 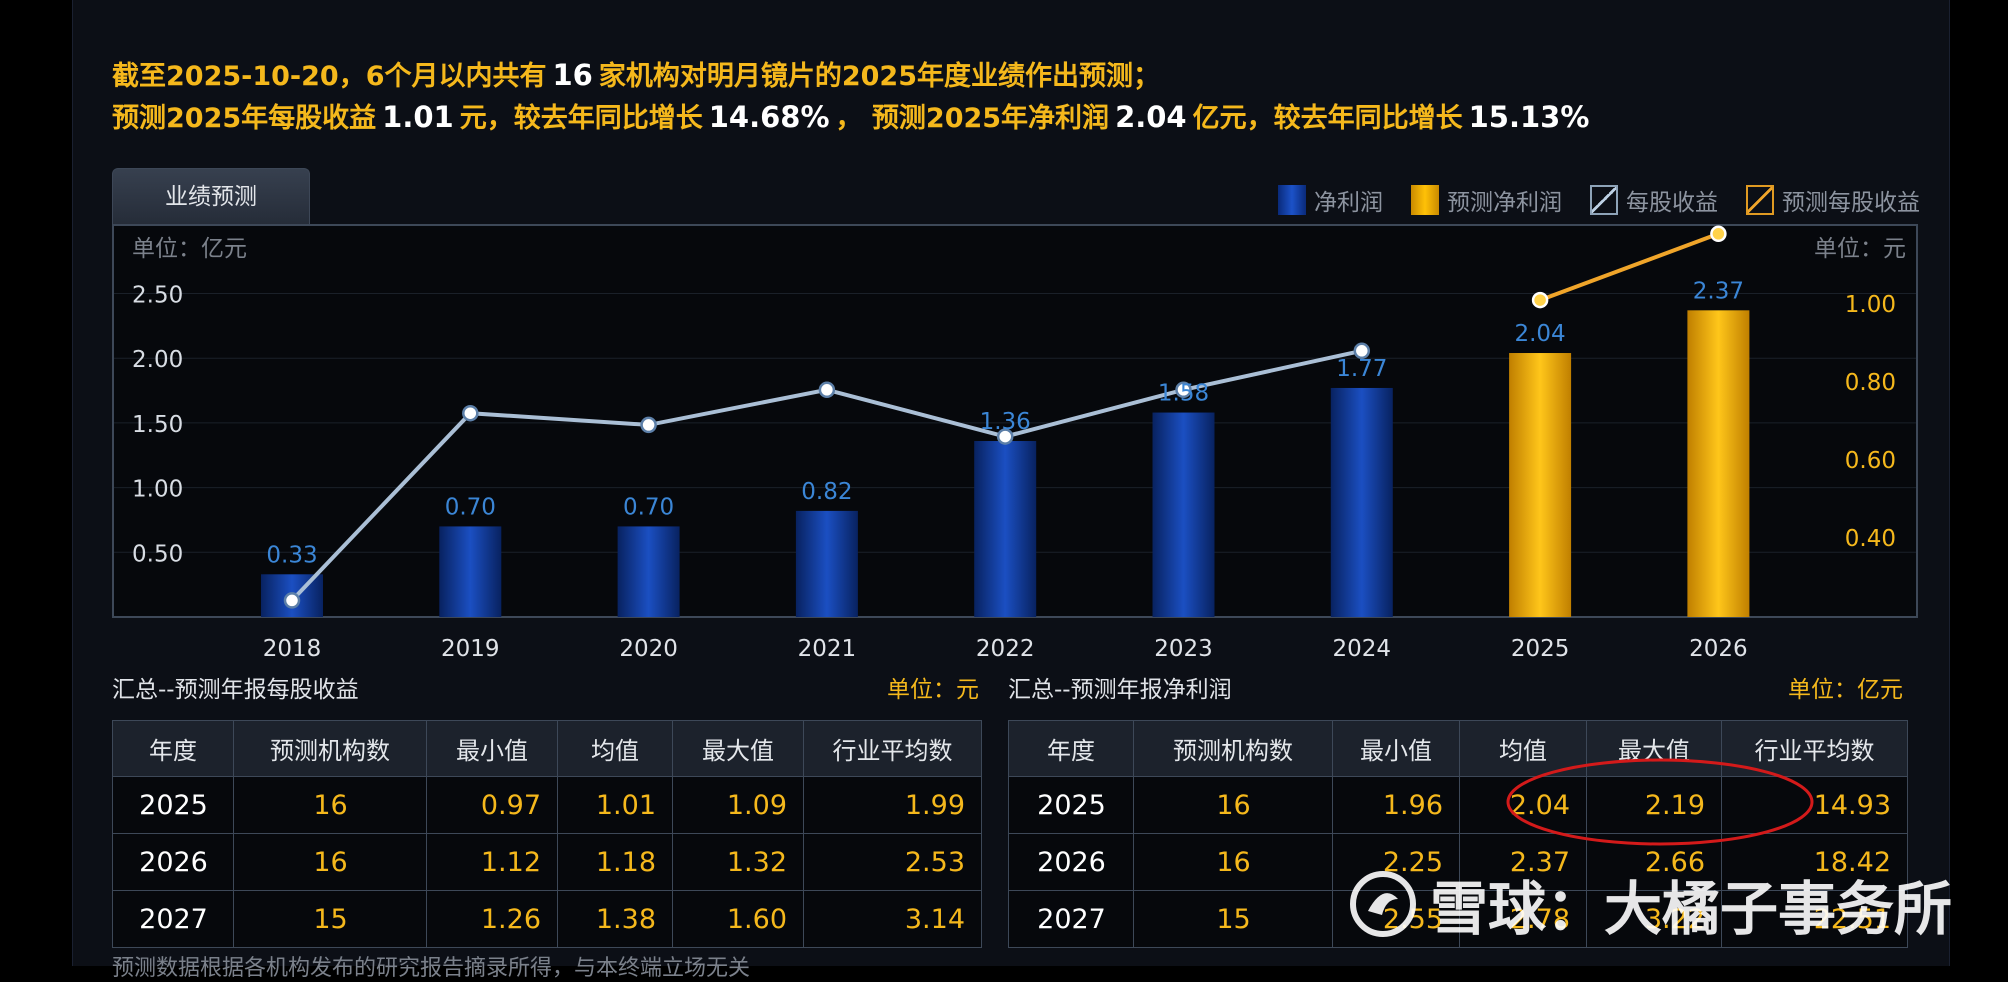 I want to click on footnote: 预测数据根据各机构发布的研究报告摘录所得，与本终端立场无关, so click(x=431, y=968).